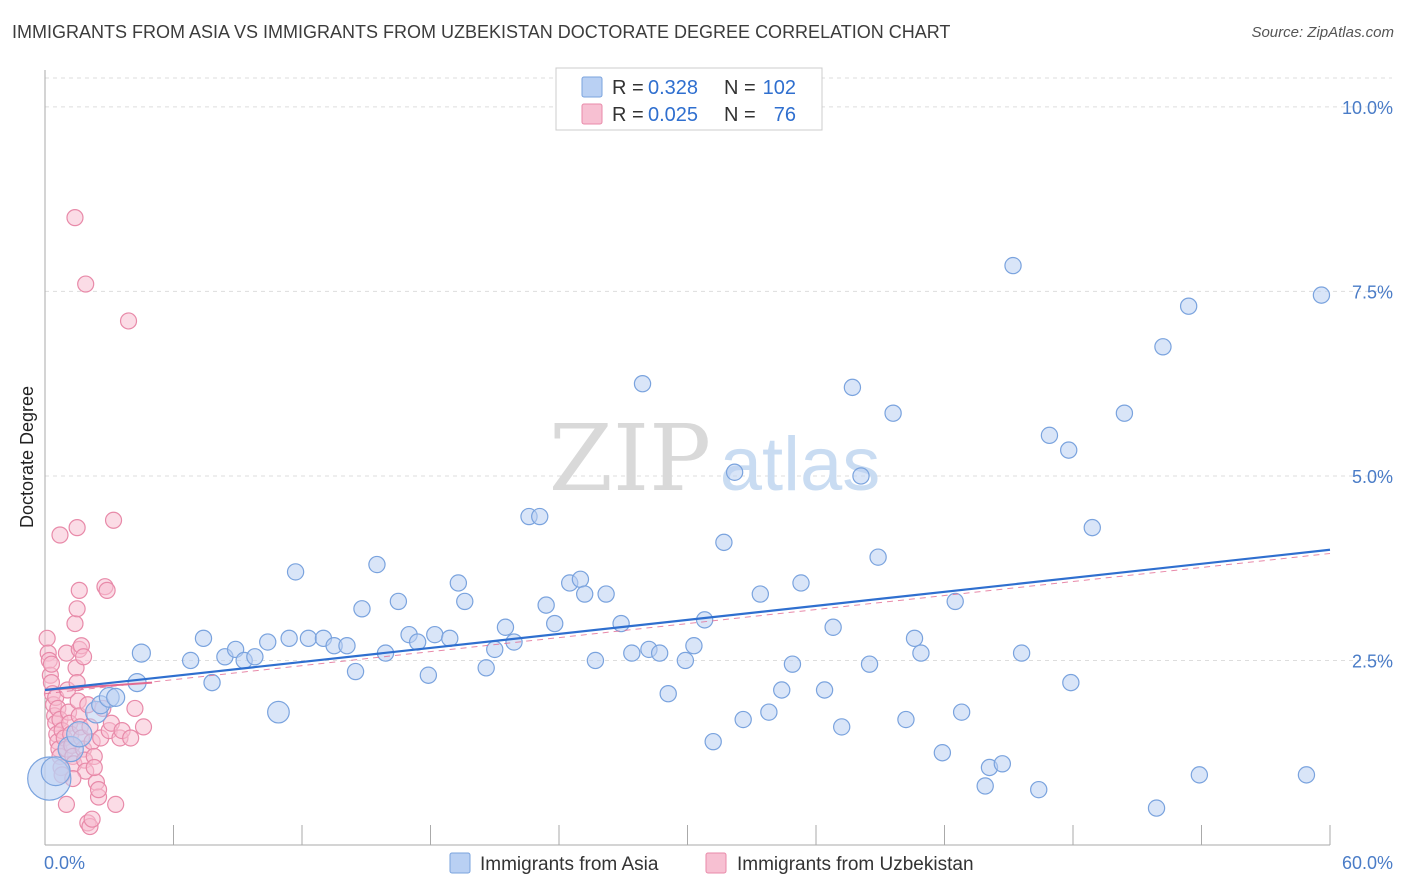 The width and height of the screenshot is (1406, 892). I want to click on stats-legend: R = 0.328 N = 102 R = 0.025 N = 76, so click(689, 99).